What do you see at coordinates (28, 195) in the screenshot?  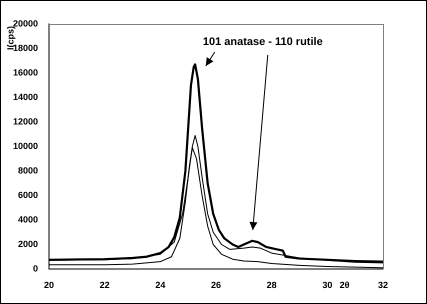 I see `y-tick-label: 6000` at bounding box center [28, 195].